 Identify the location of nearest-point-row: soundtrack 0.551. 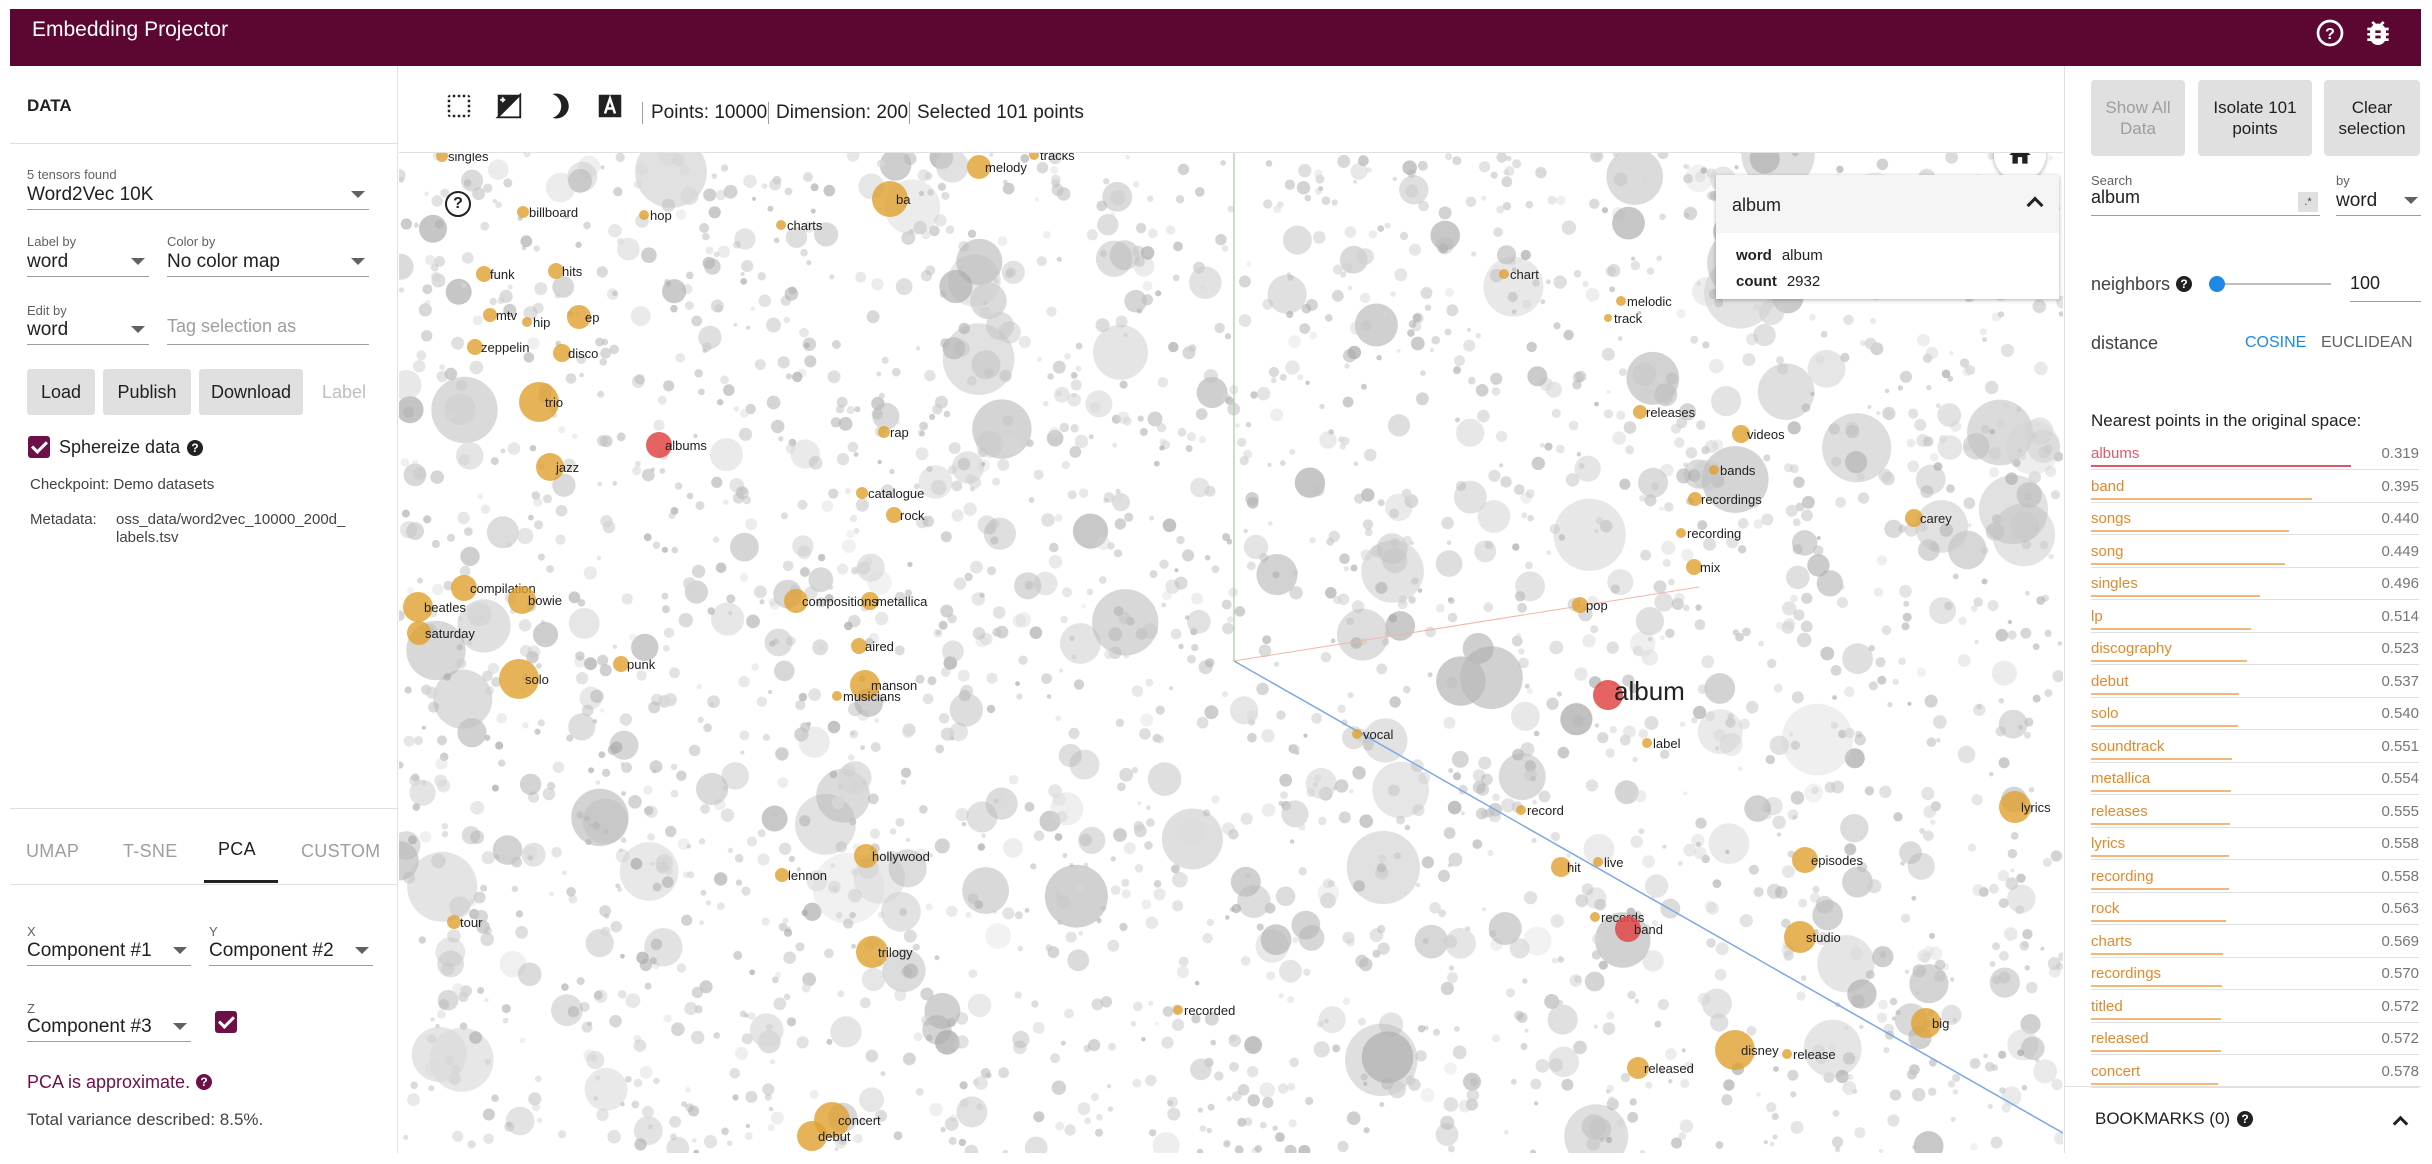
(2255, 747).